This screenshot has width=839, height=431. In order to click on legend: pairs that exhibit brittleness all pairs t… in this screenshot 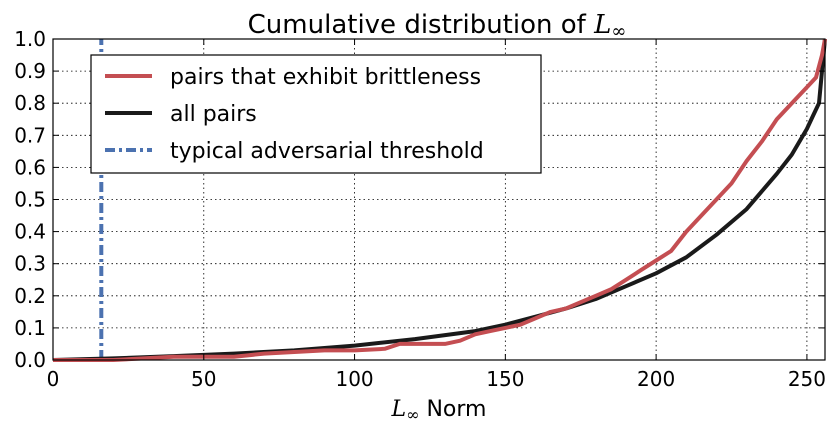, I will do `click(316, 114)`.